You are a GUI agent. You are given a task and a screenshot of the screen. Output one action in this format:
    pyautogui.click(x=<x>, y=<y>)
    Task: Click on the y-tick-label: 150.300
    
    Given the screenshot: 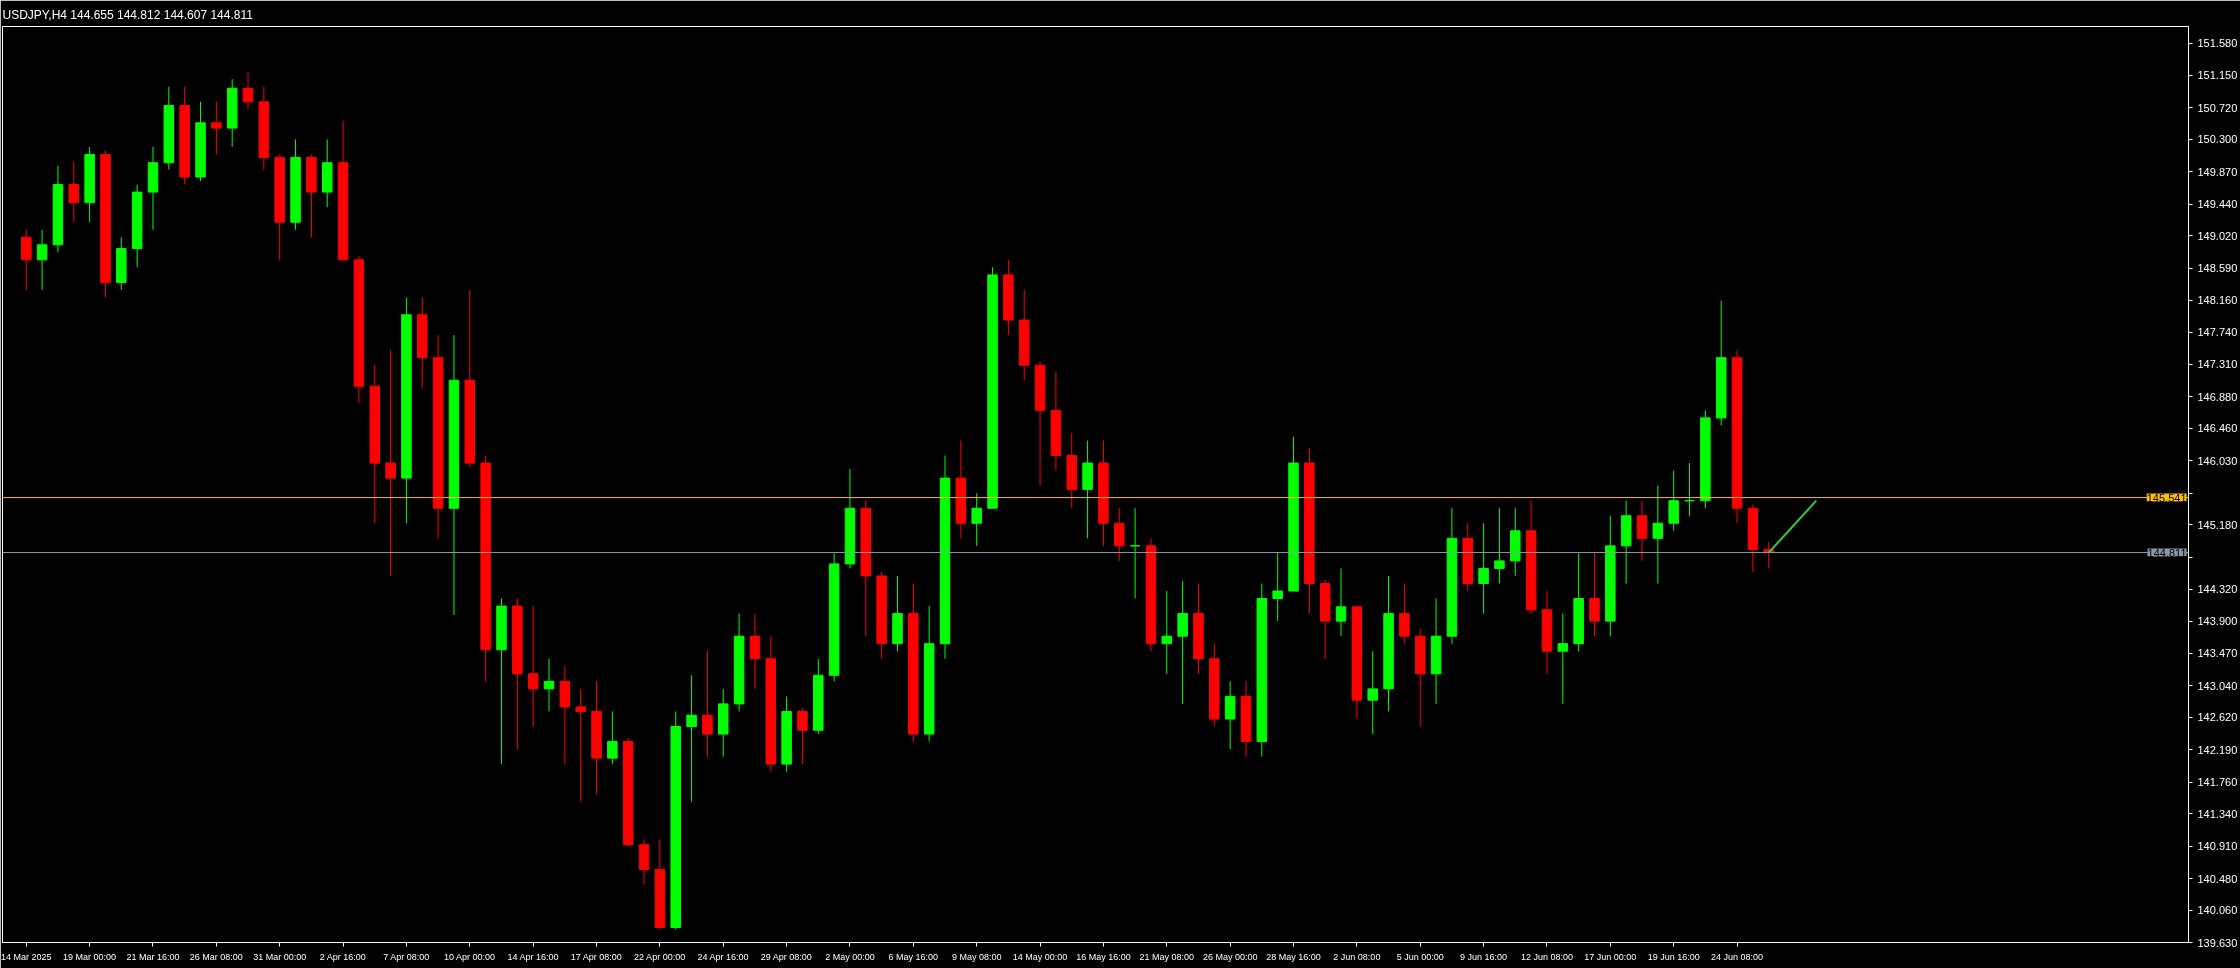 What is the action you would take?
    pyautogui.click(x=2217, y=139)
    